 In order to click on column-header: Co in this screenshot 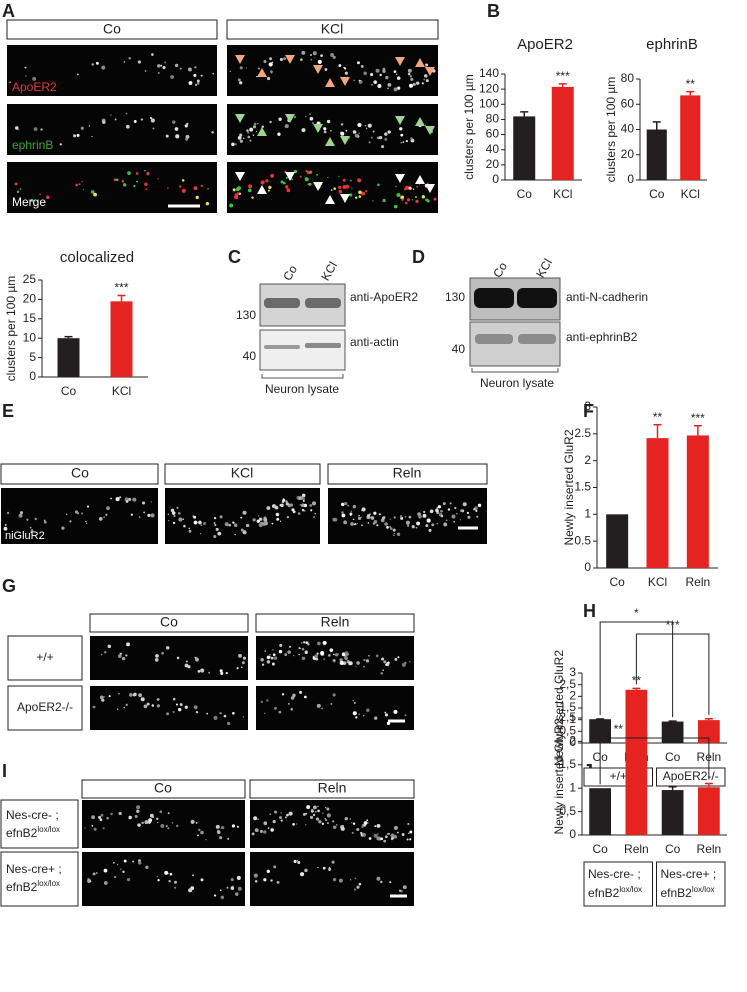, I will do `click(163, 788)`.